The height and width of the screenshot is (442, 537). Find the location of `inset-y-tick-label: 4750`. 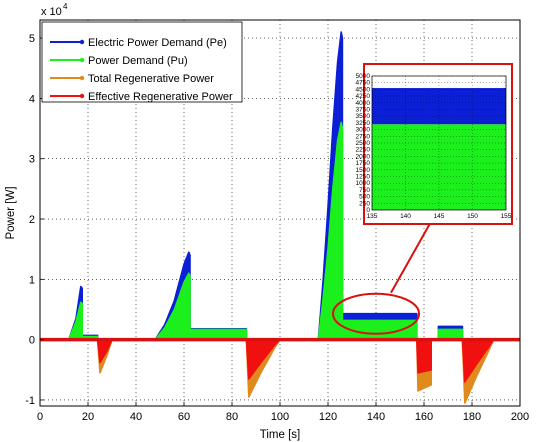

inset-y-tick-label: 4750 is located at coordinates (363, 83).